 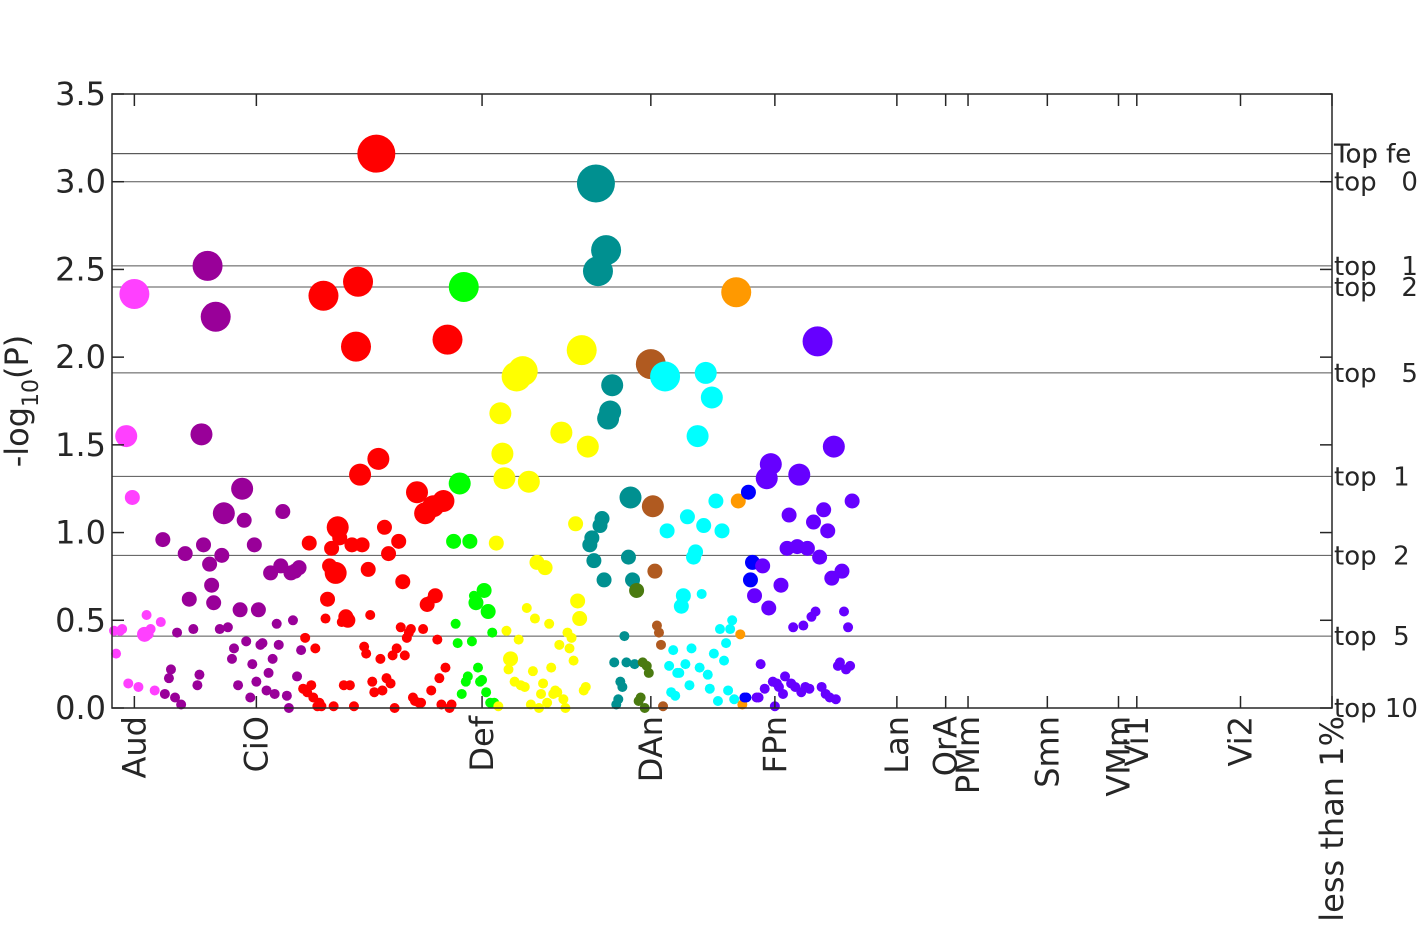 What do you see at coordinates (18, 437) in the screenshot?
I see `y-axis-label-main: -log` at bounding box center [18, 437].